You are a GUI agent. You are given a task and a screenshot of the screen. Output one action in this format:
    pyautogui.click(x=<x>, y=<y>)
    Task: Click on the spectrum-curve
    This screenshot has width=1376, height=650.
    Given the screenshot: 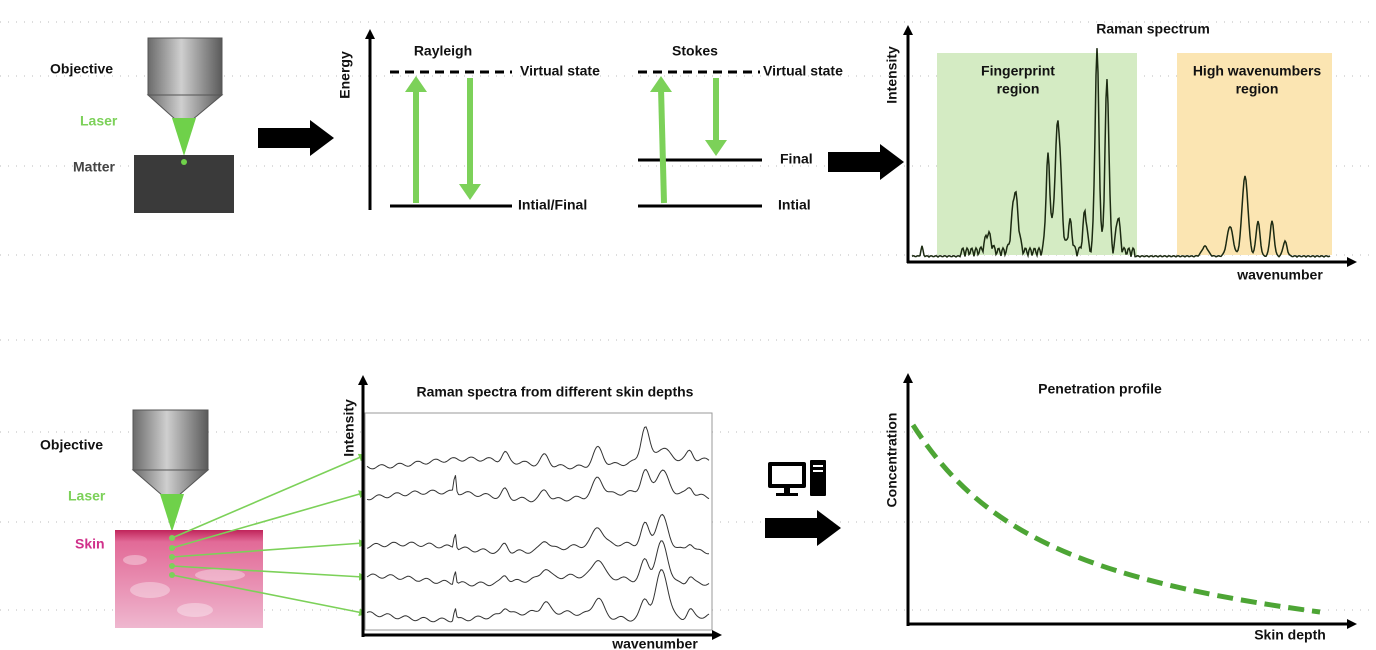 What is the action you would take?
    pyautogui.click(x=1121, y=153)
    